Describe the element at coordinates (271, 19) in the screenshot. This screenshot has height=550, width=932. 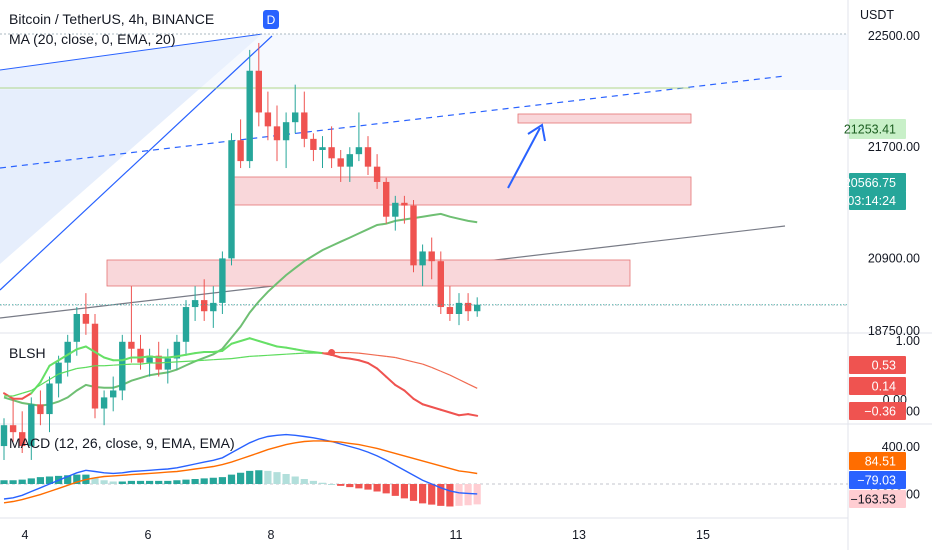
I see `dividend-marker` at that location.